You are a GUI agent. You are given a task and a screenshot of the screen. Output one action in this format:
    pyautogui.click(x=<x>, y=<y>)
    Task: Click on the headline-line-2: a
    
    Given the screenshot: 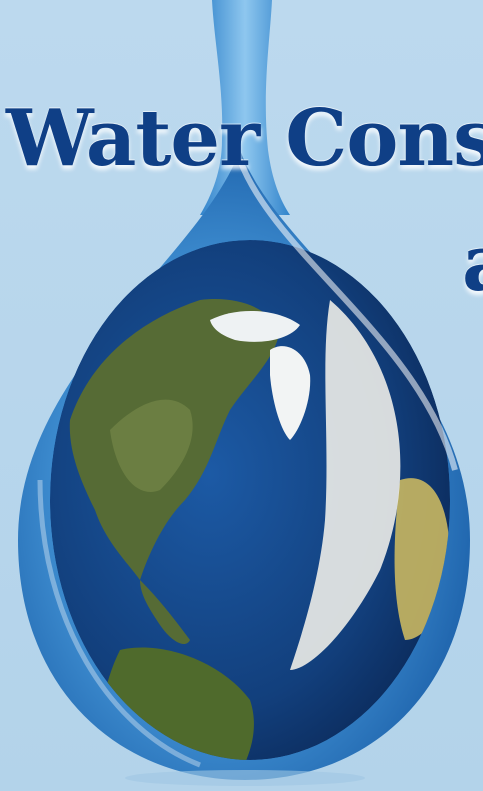 What is the action you would take?
    pyautogui.click(x=472, y=264)
    